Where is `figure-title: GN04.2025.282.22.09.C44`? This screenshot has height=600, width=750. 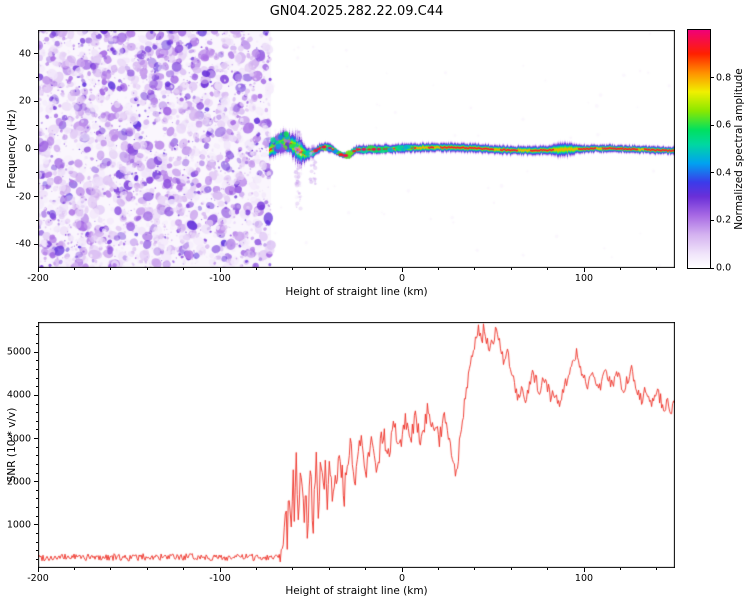
figure-title: GN04.2025.282.22.09.C44 is located at coordinates (356, 11).